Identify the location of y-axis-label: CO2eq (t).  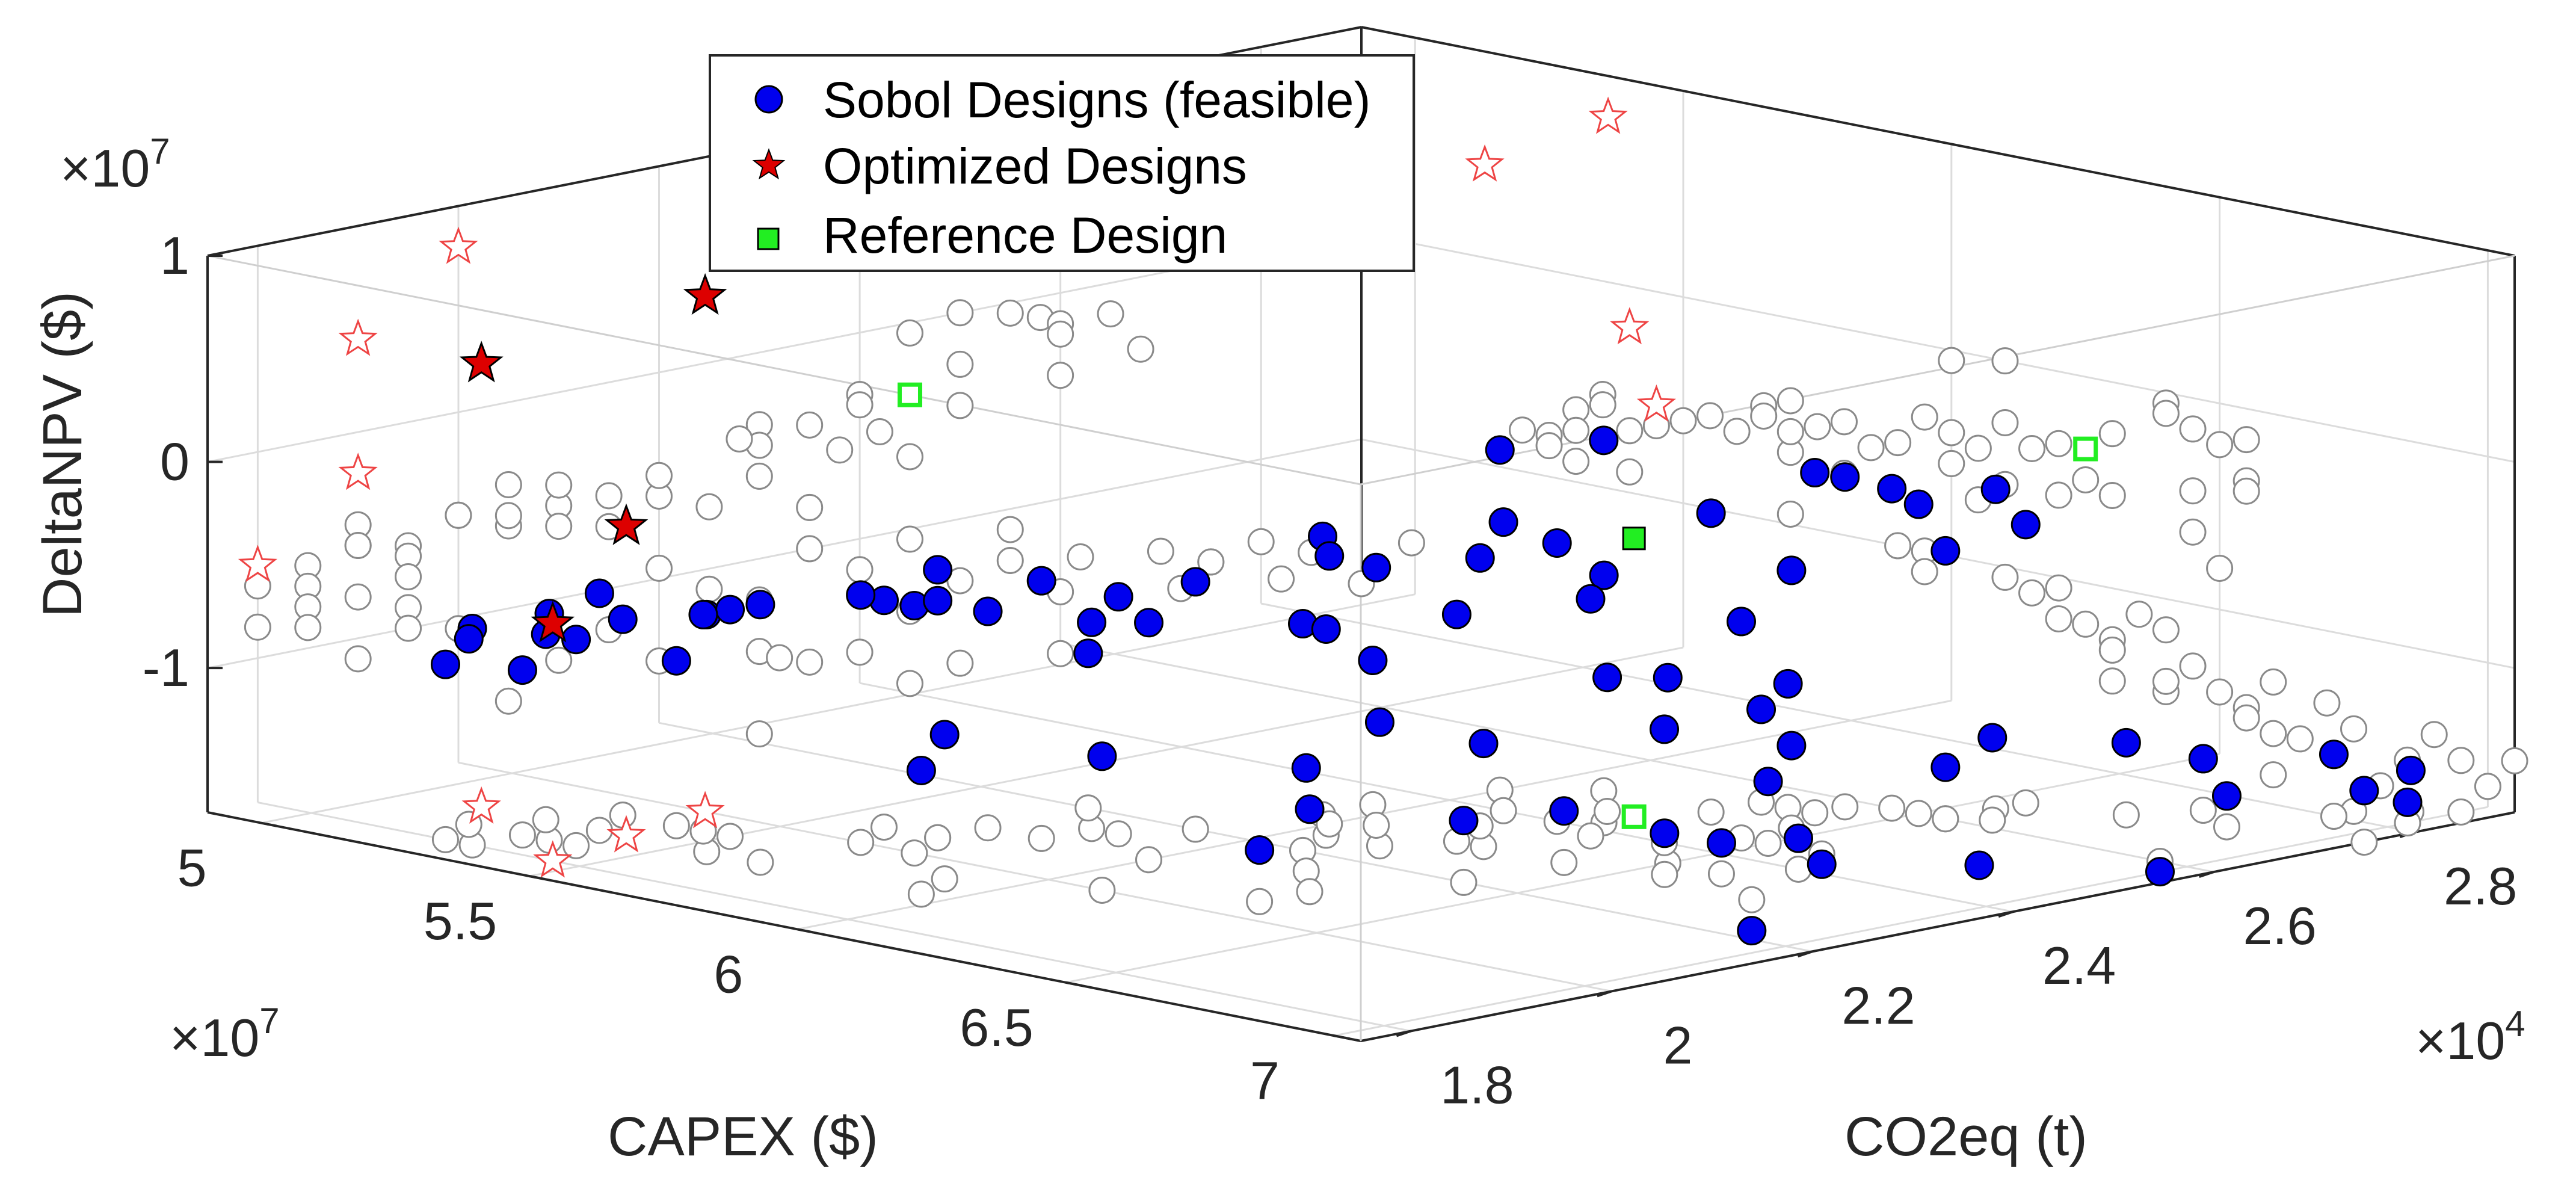
(1966, 1136).